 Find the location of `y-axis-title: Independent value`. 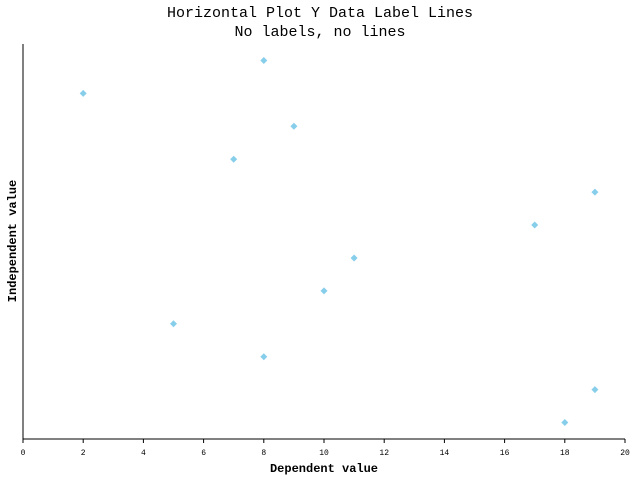

y-axis-title: Independent value is located at coordinates (13, 241).